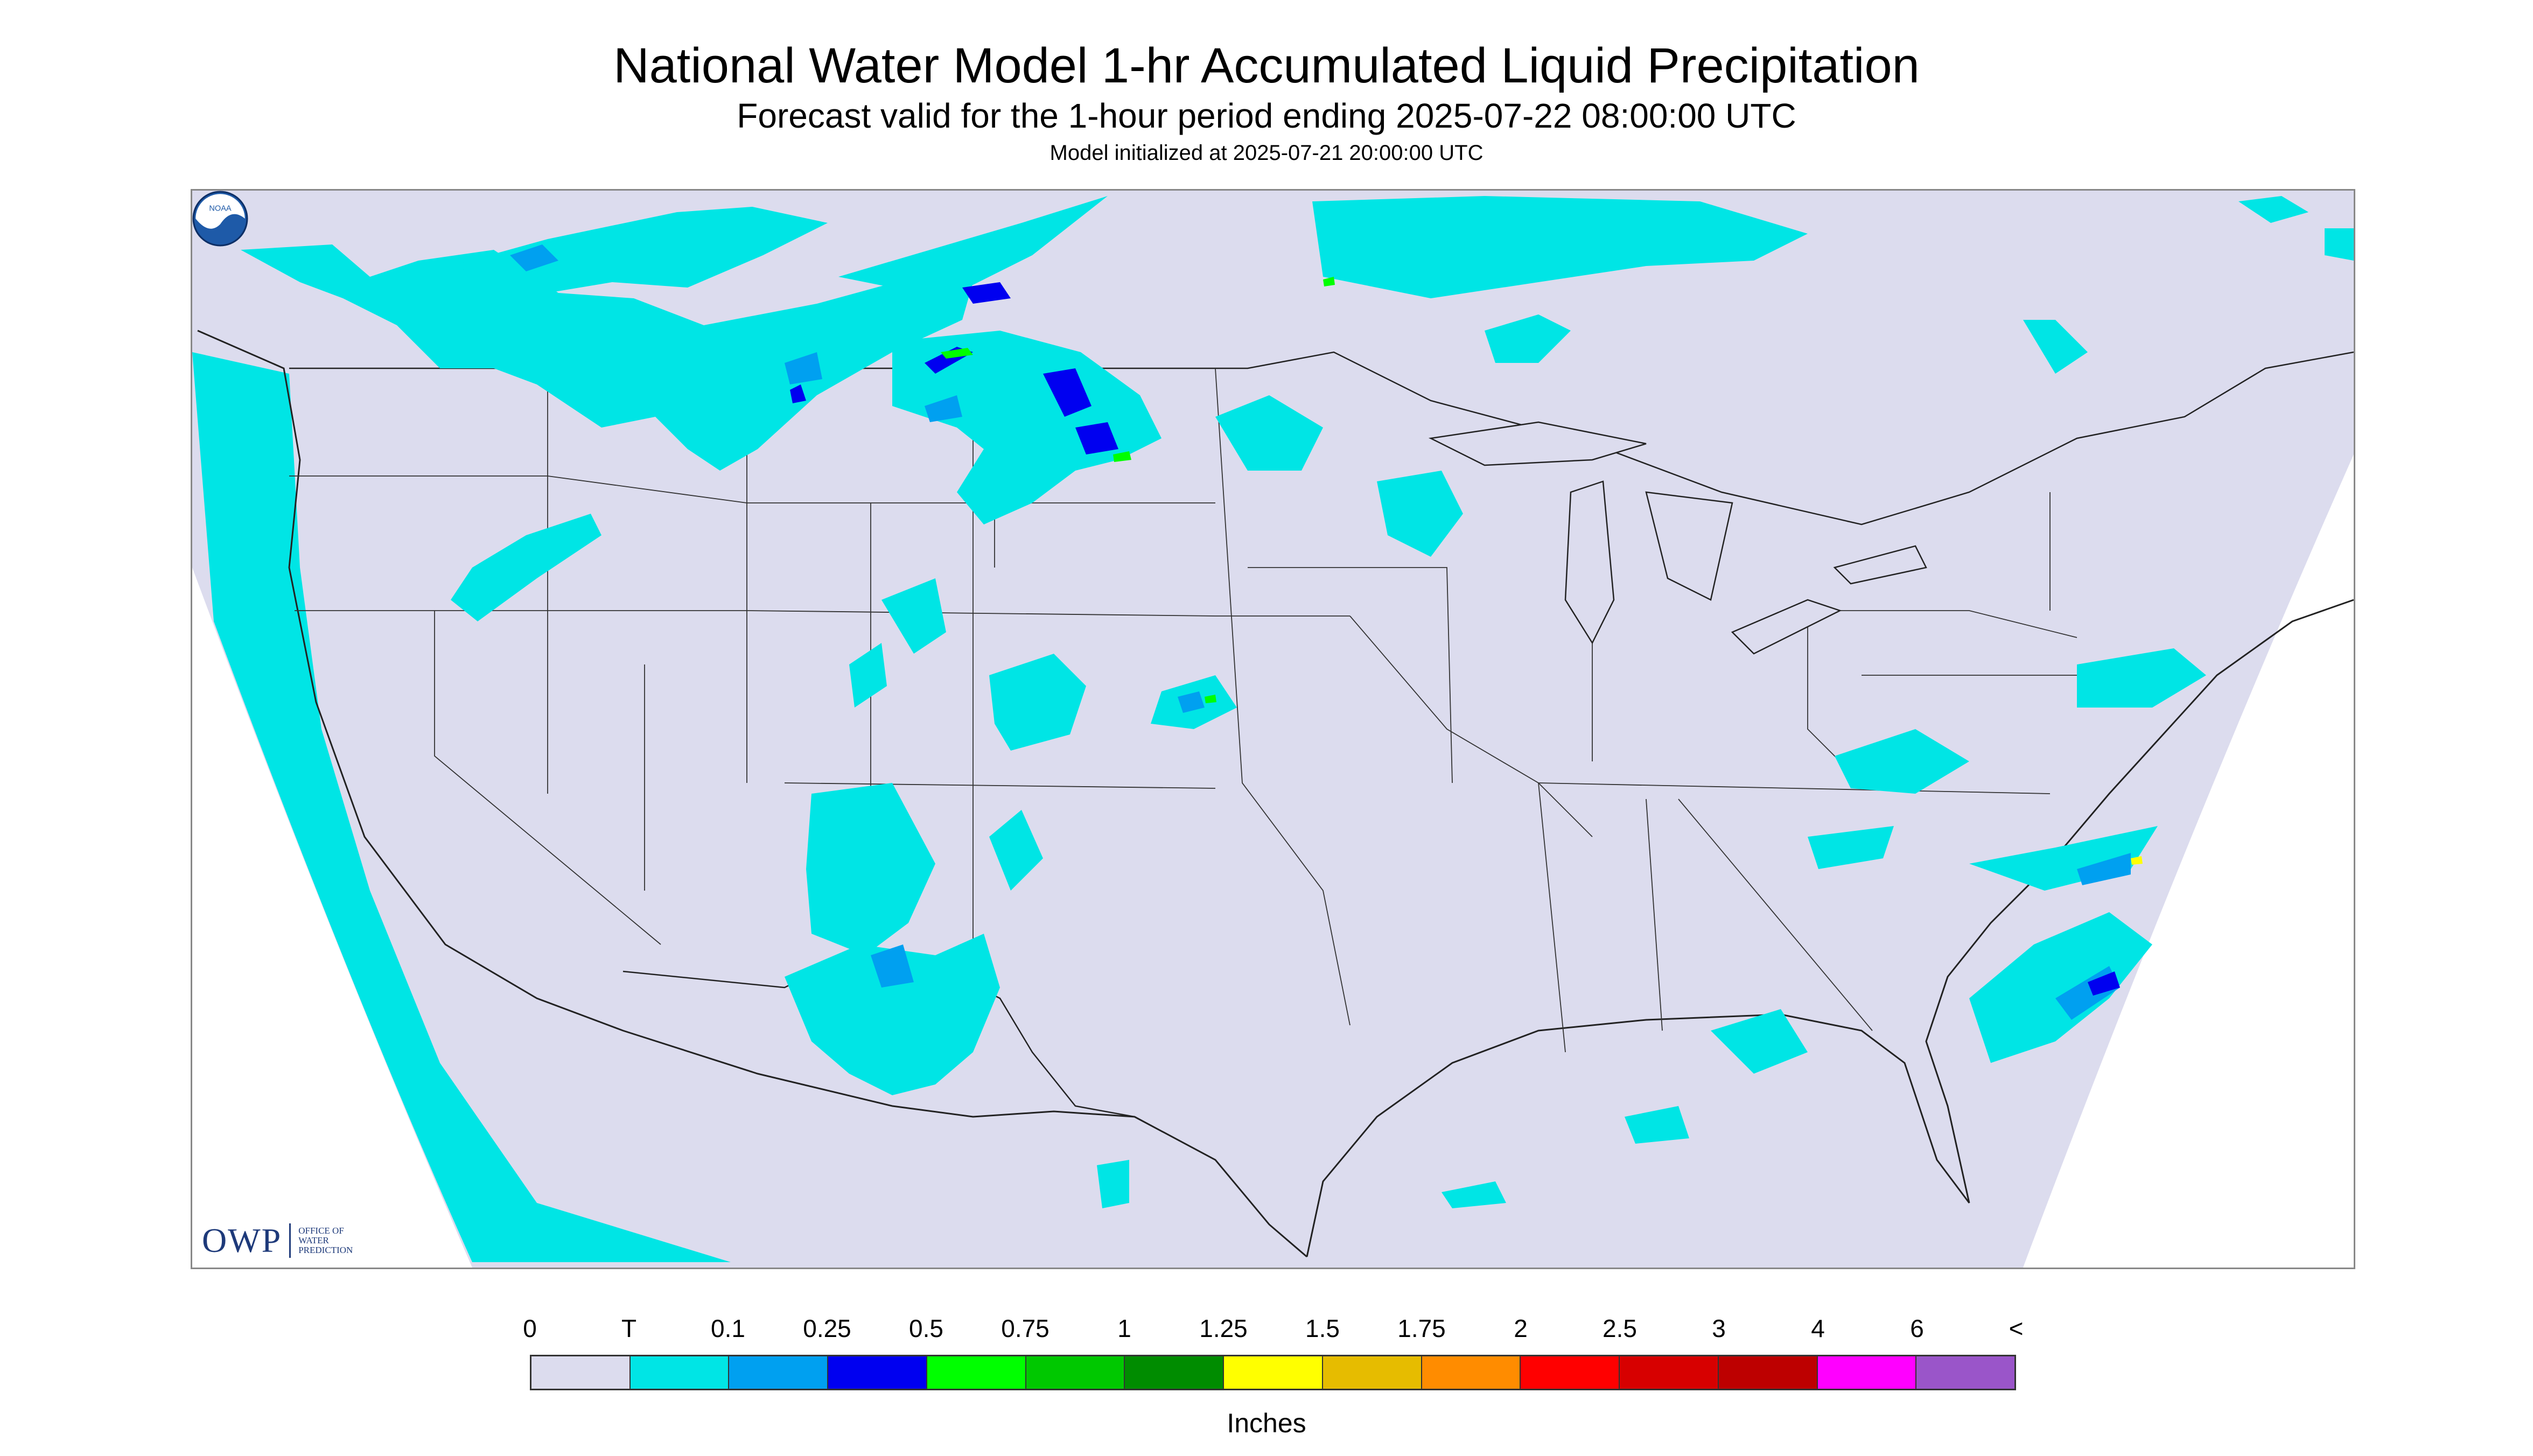 This screenshot has width=2533, height=1456. Describe the element at coordinates (1266, 1423) in the screenshot. I see `legend-units-label: Inches` at that location.